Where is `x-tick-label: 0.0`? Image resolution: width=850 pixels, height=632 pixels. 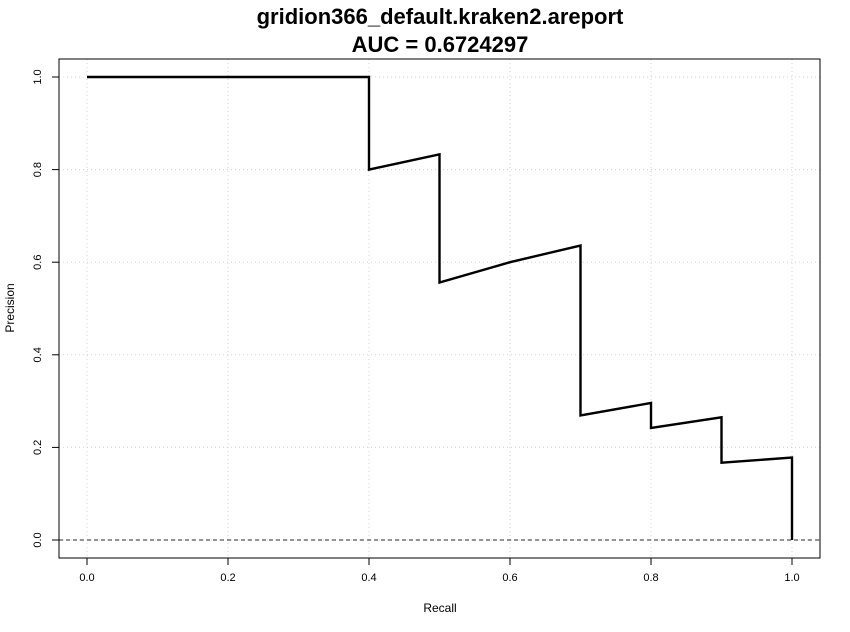 x-tick-label: 0.0 is located at coordinates (86, 578).